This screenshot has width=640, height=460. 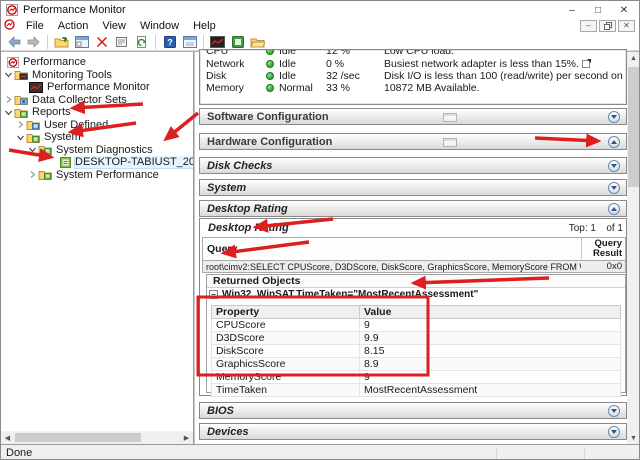 I want to click on reports-folder-icon, so click(x=21, y=112).